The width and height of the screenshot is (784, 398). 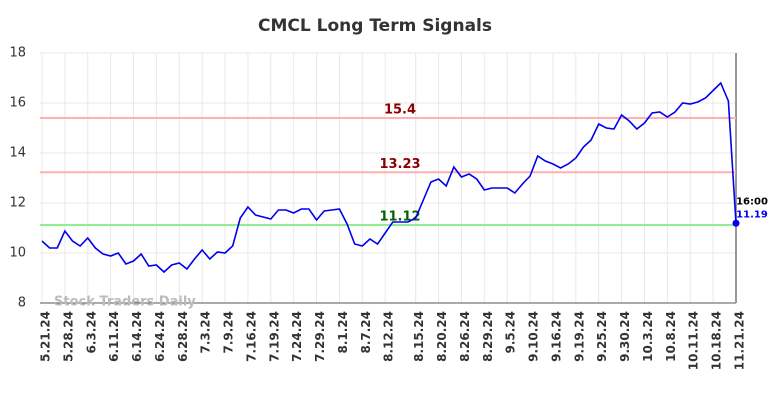 I want to click on signal-label: 13.23, so click(x=399, y=164).